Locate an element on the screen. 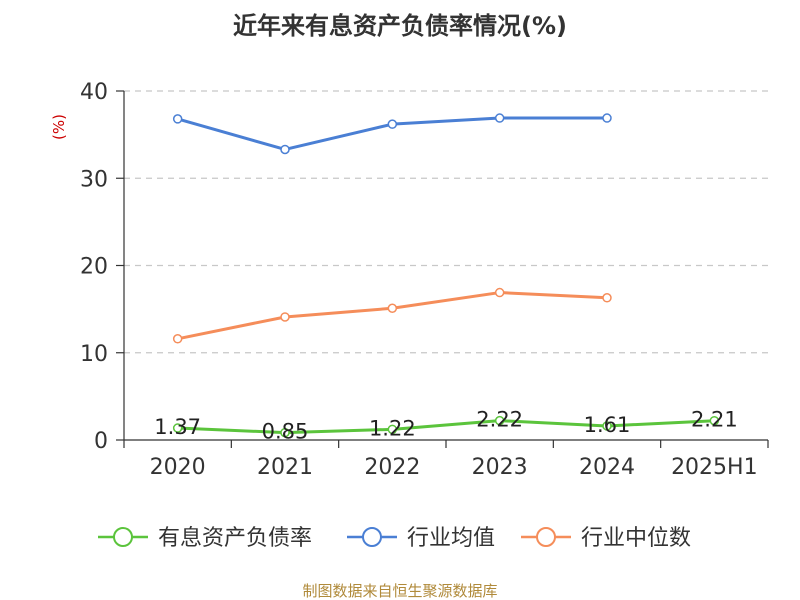 The width and height of the screenshot is (800, 600). legend-label-0: 有息资产负债率 is located at coordinates (235, 538).